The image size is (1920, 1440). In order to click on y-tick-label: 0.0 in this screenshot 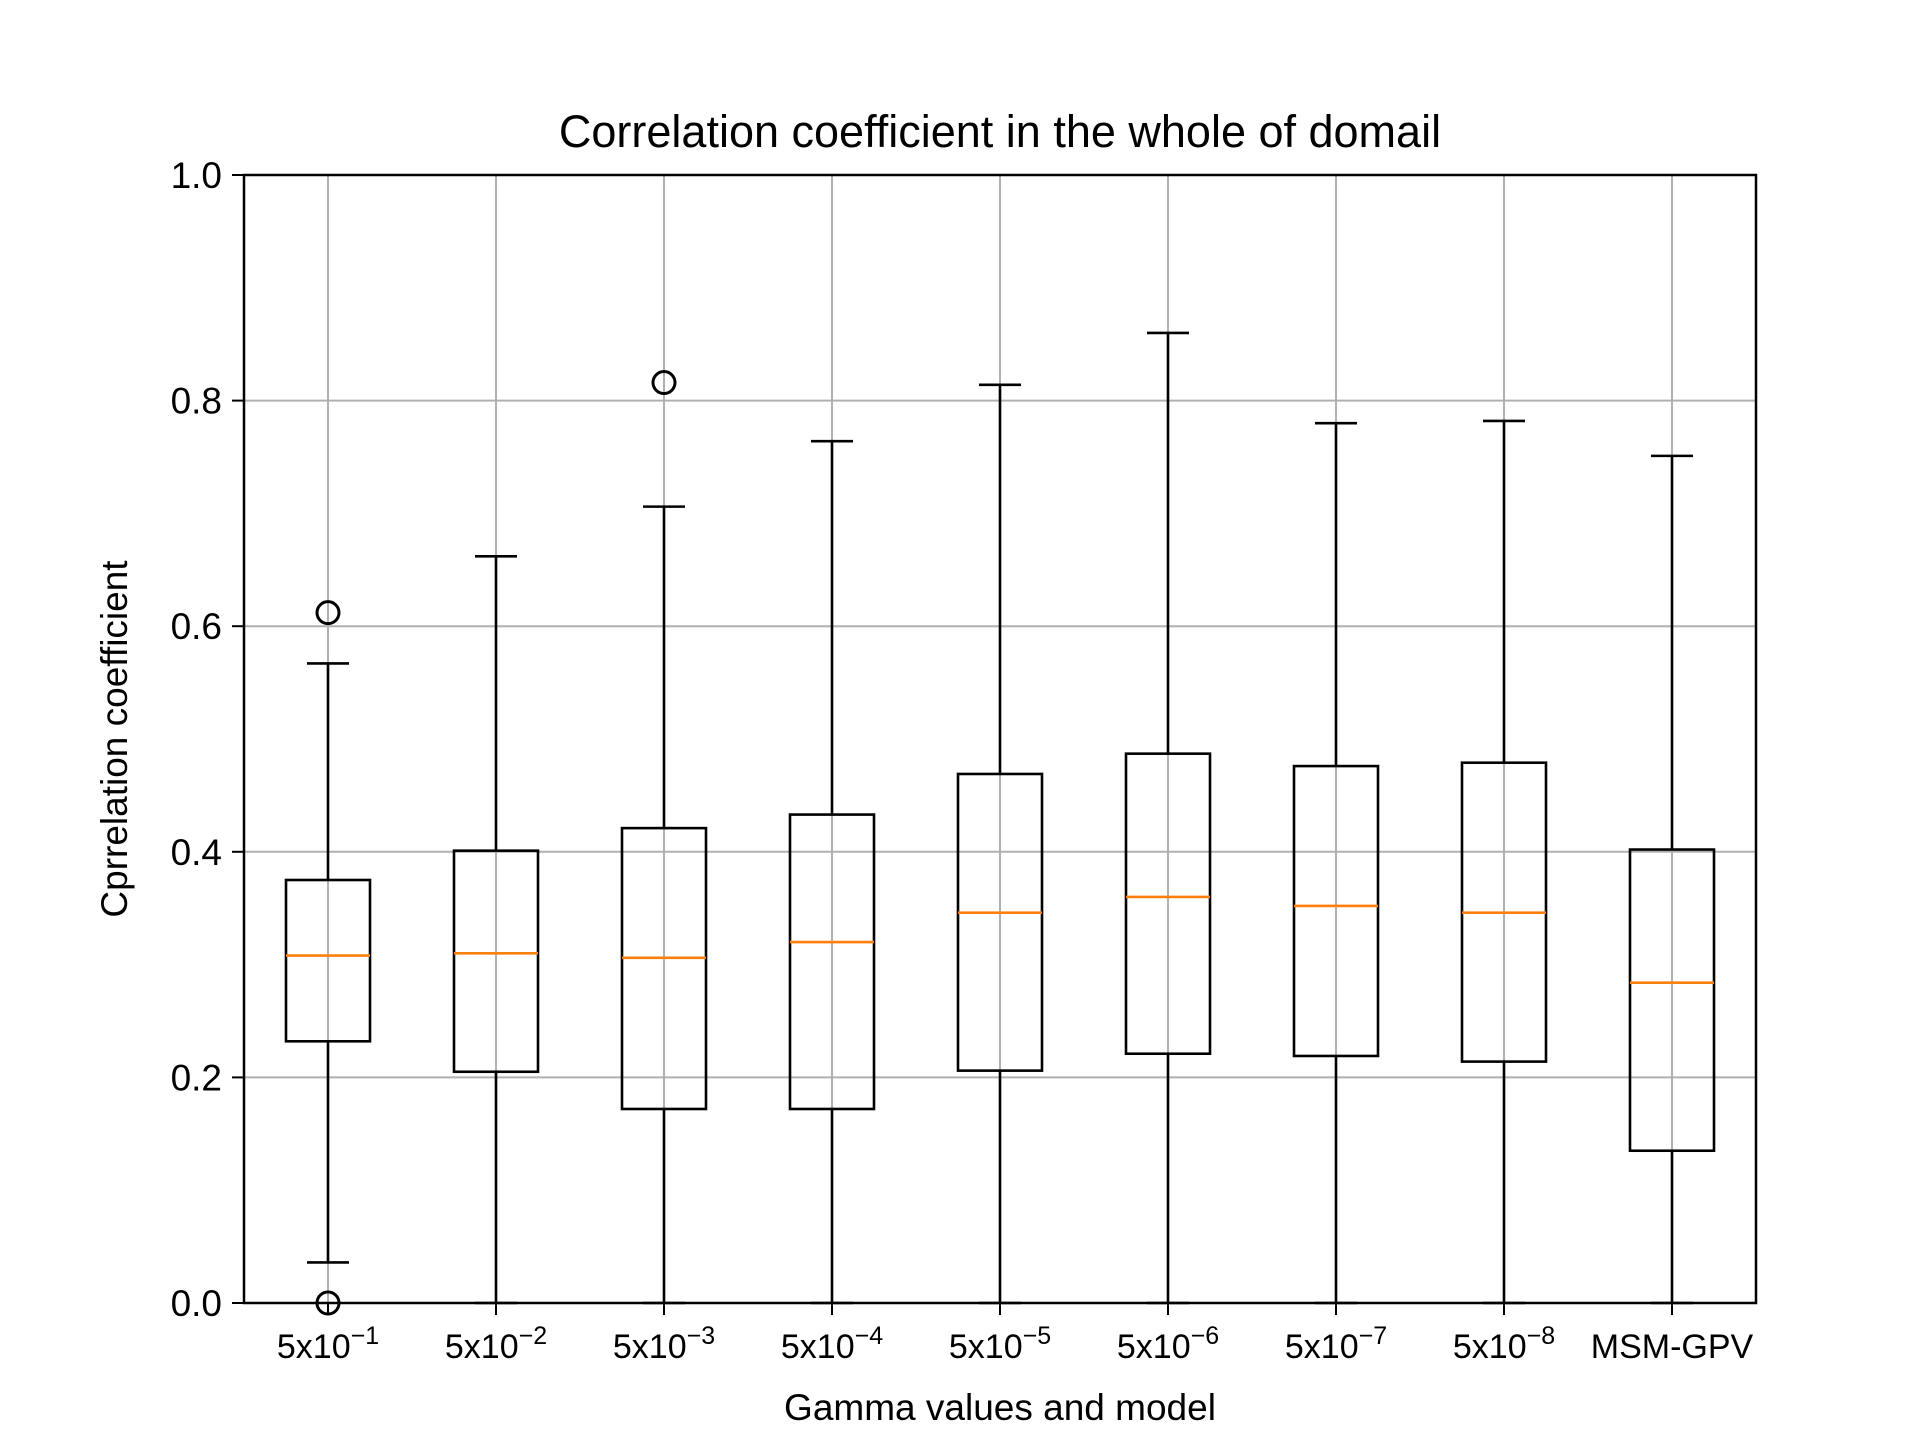, I will do `click(196, 1303)`.